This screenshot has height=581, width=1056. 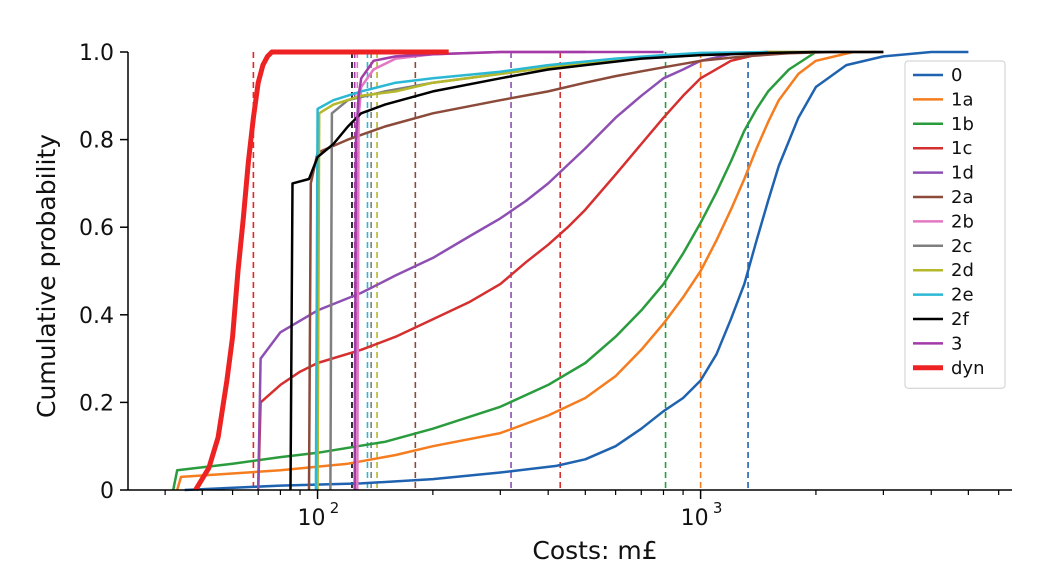 What do you see at coordinates (96, 316) in the screenshot?
I see `y-tick-label: 0.4` at bounding box center [96, 316].